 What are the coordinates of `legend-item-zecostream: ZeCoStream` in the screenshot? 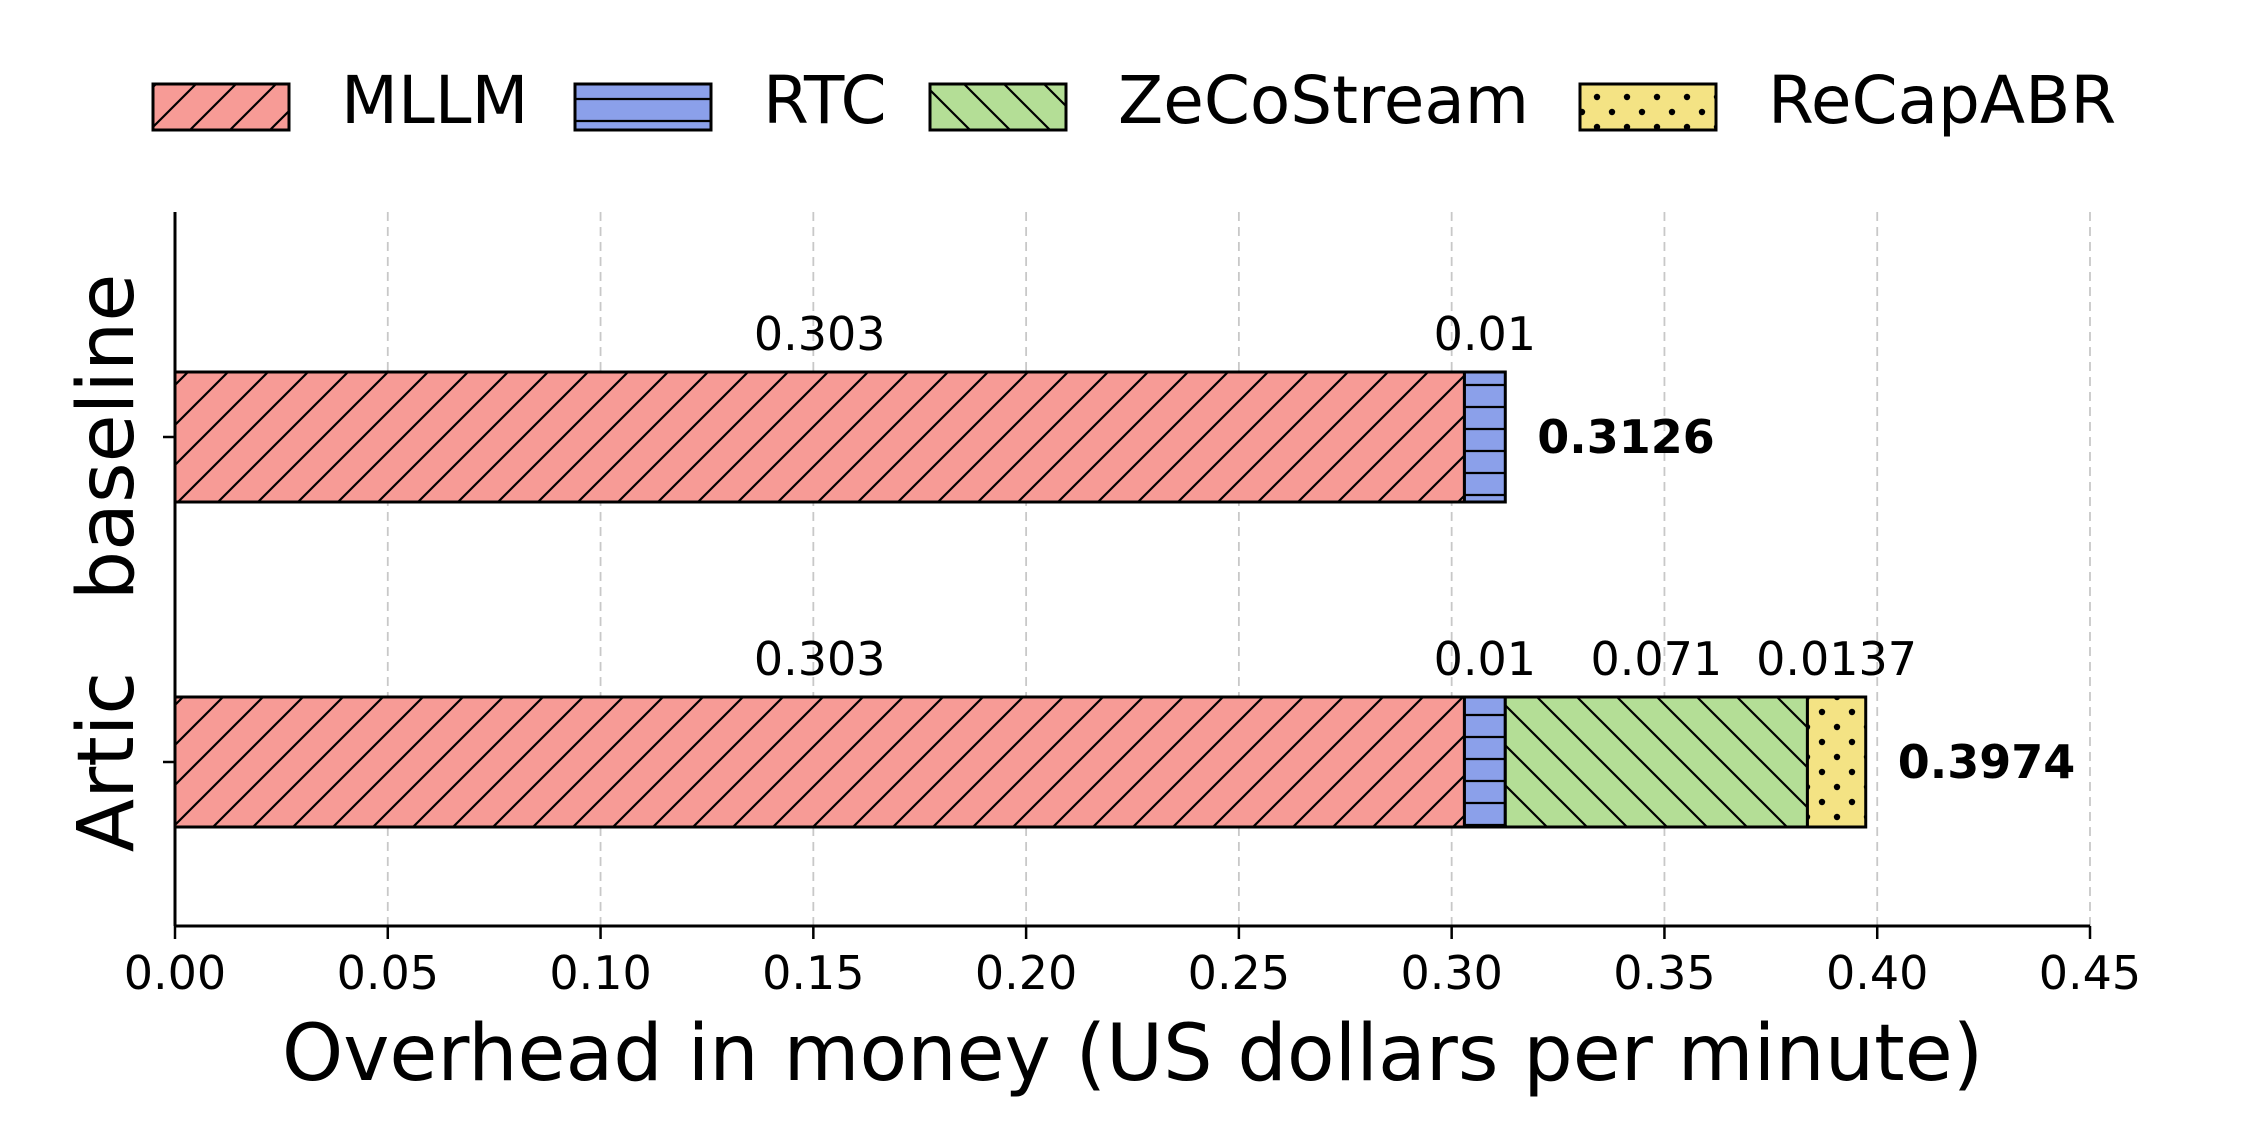 It's located at (1228, 100).